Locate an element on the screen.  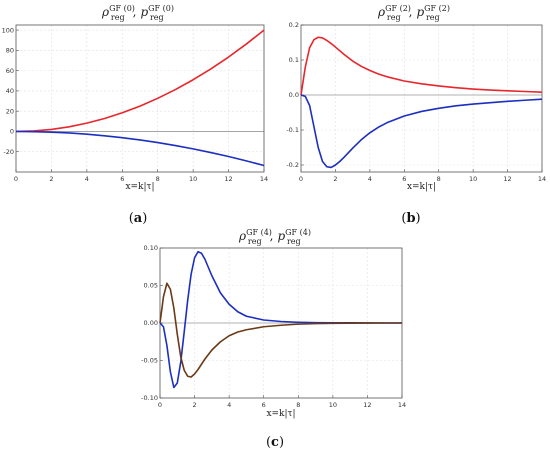
y-tick-label: -0.2 is located at coordinates (292, 165).